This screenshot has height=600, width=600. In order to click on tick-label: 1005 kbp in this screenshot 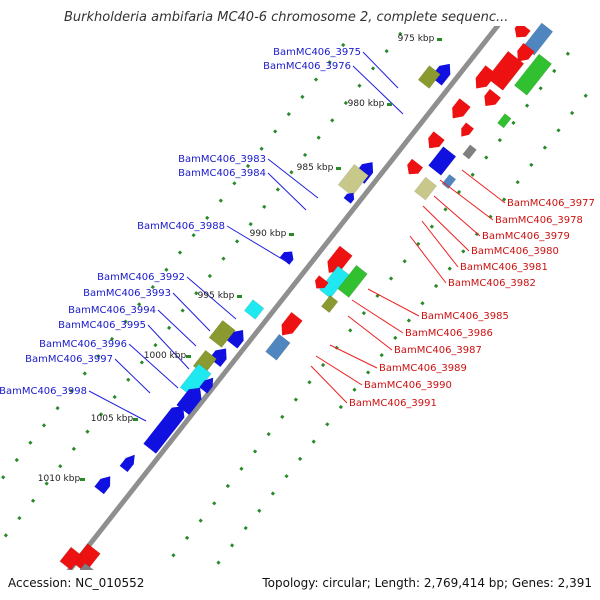, I will do `click(112, 419)`.